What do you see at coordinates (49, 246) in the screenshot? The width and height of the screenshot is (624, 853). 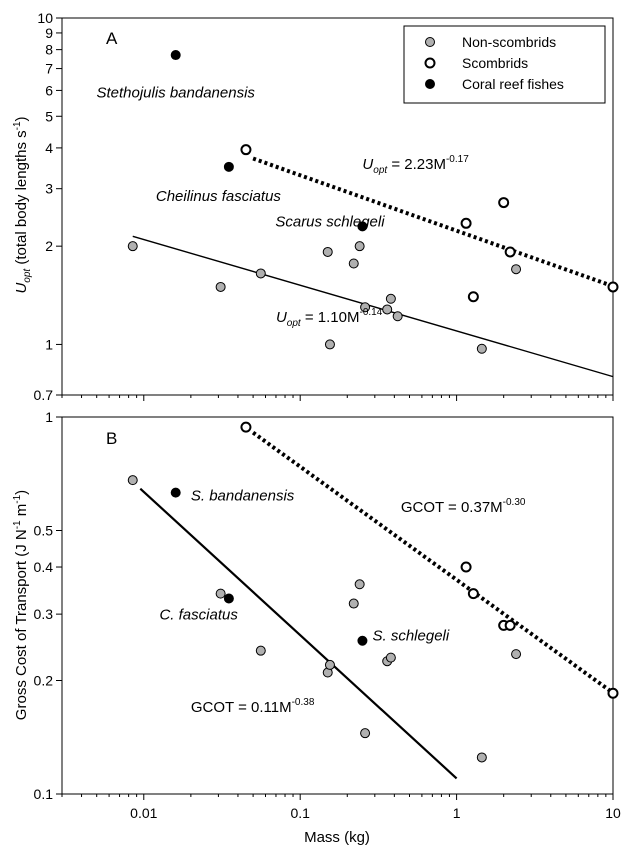 I see `y-tick-label: 2` at bounding box center [49, 246].